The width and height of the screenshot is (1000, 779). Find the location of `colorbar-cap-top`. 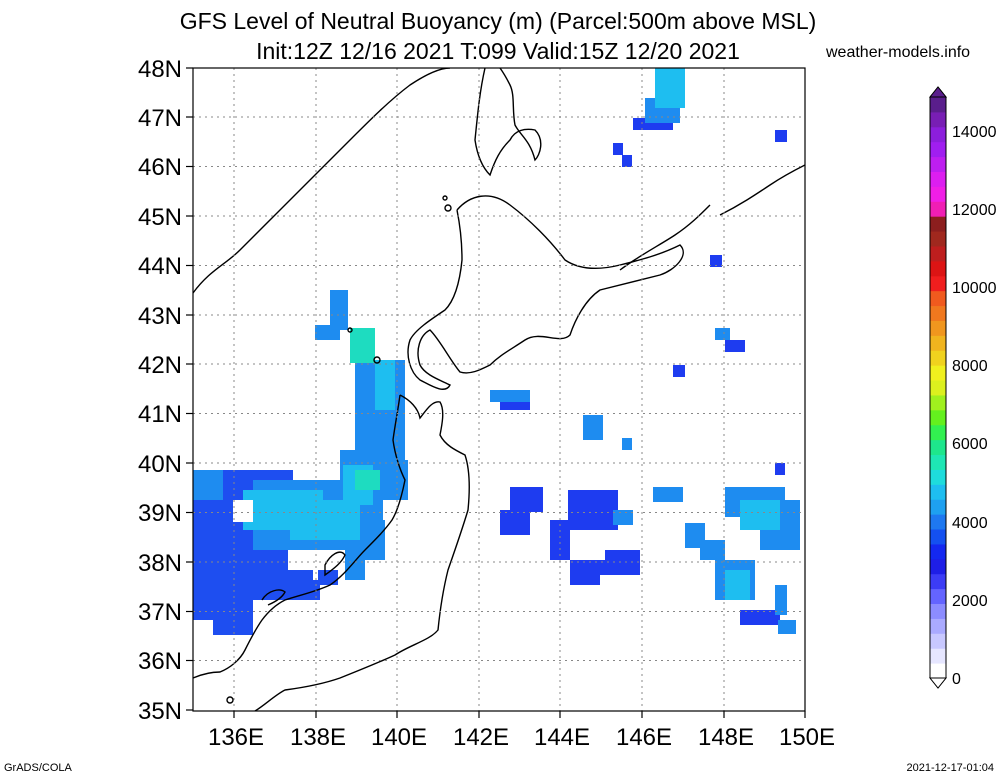

colorbar-cap-top is located at coordinates (938, 92).